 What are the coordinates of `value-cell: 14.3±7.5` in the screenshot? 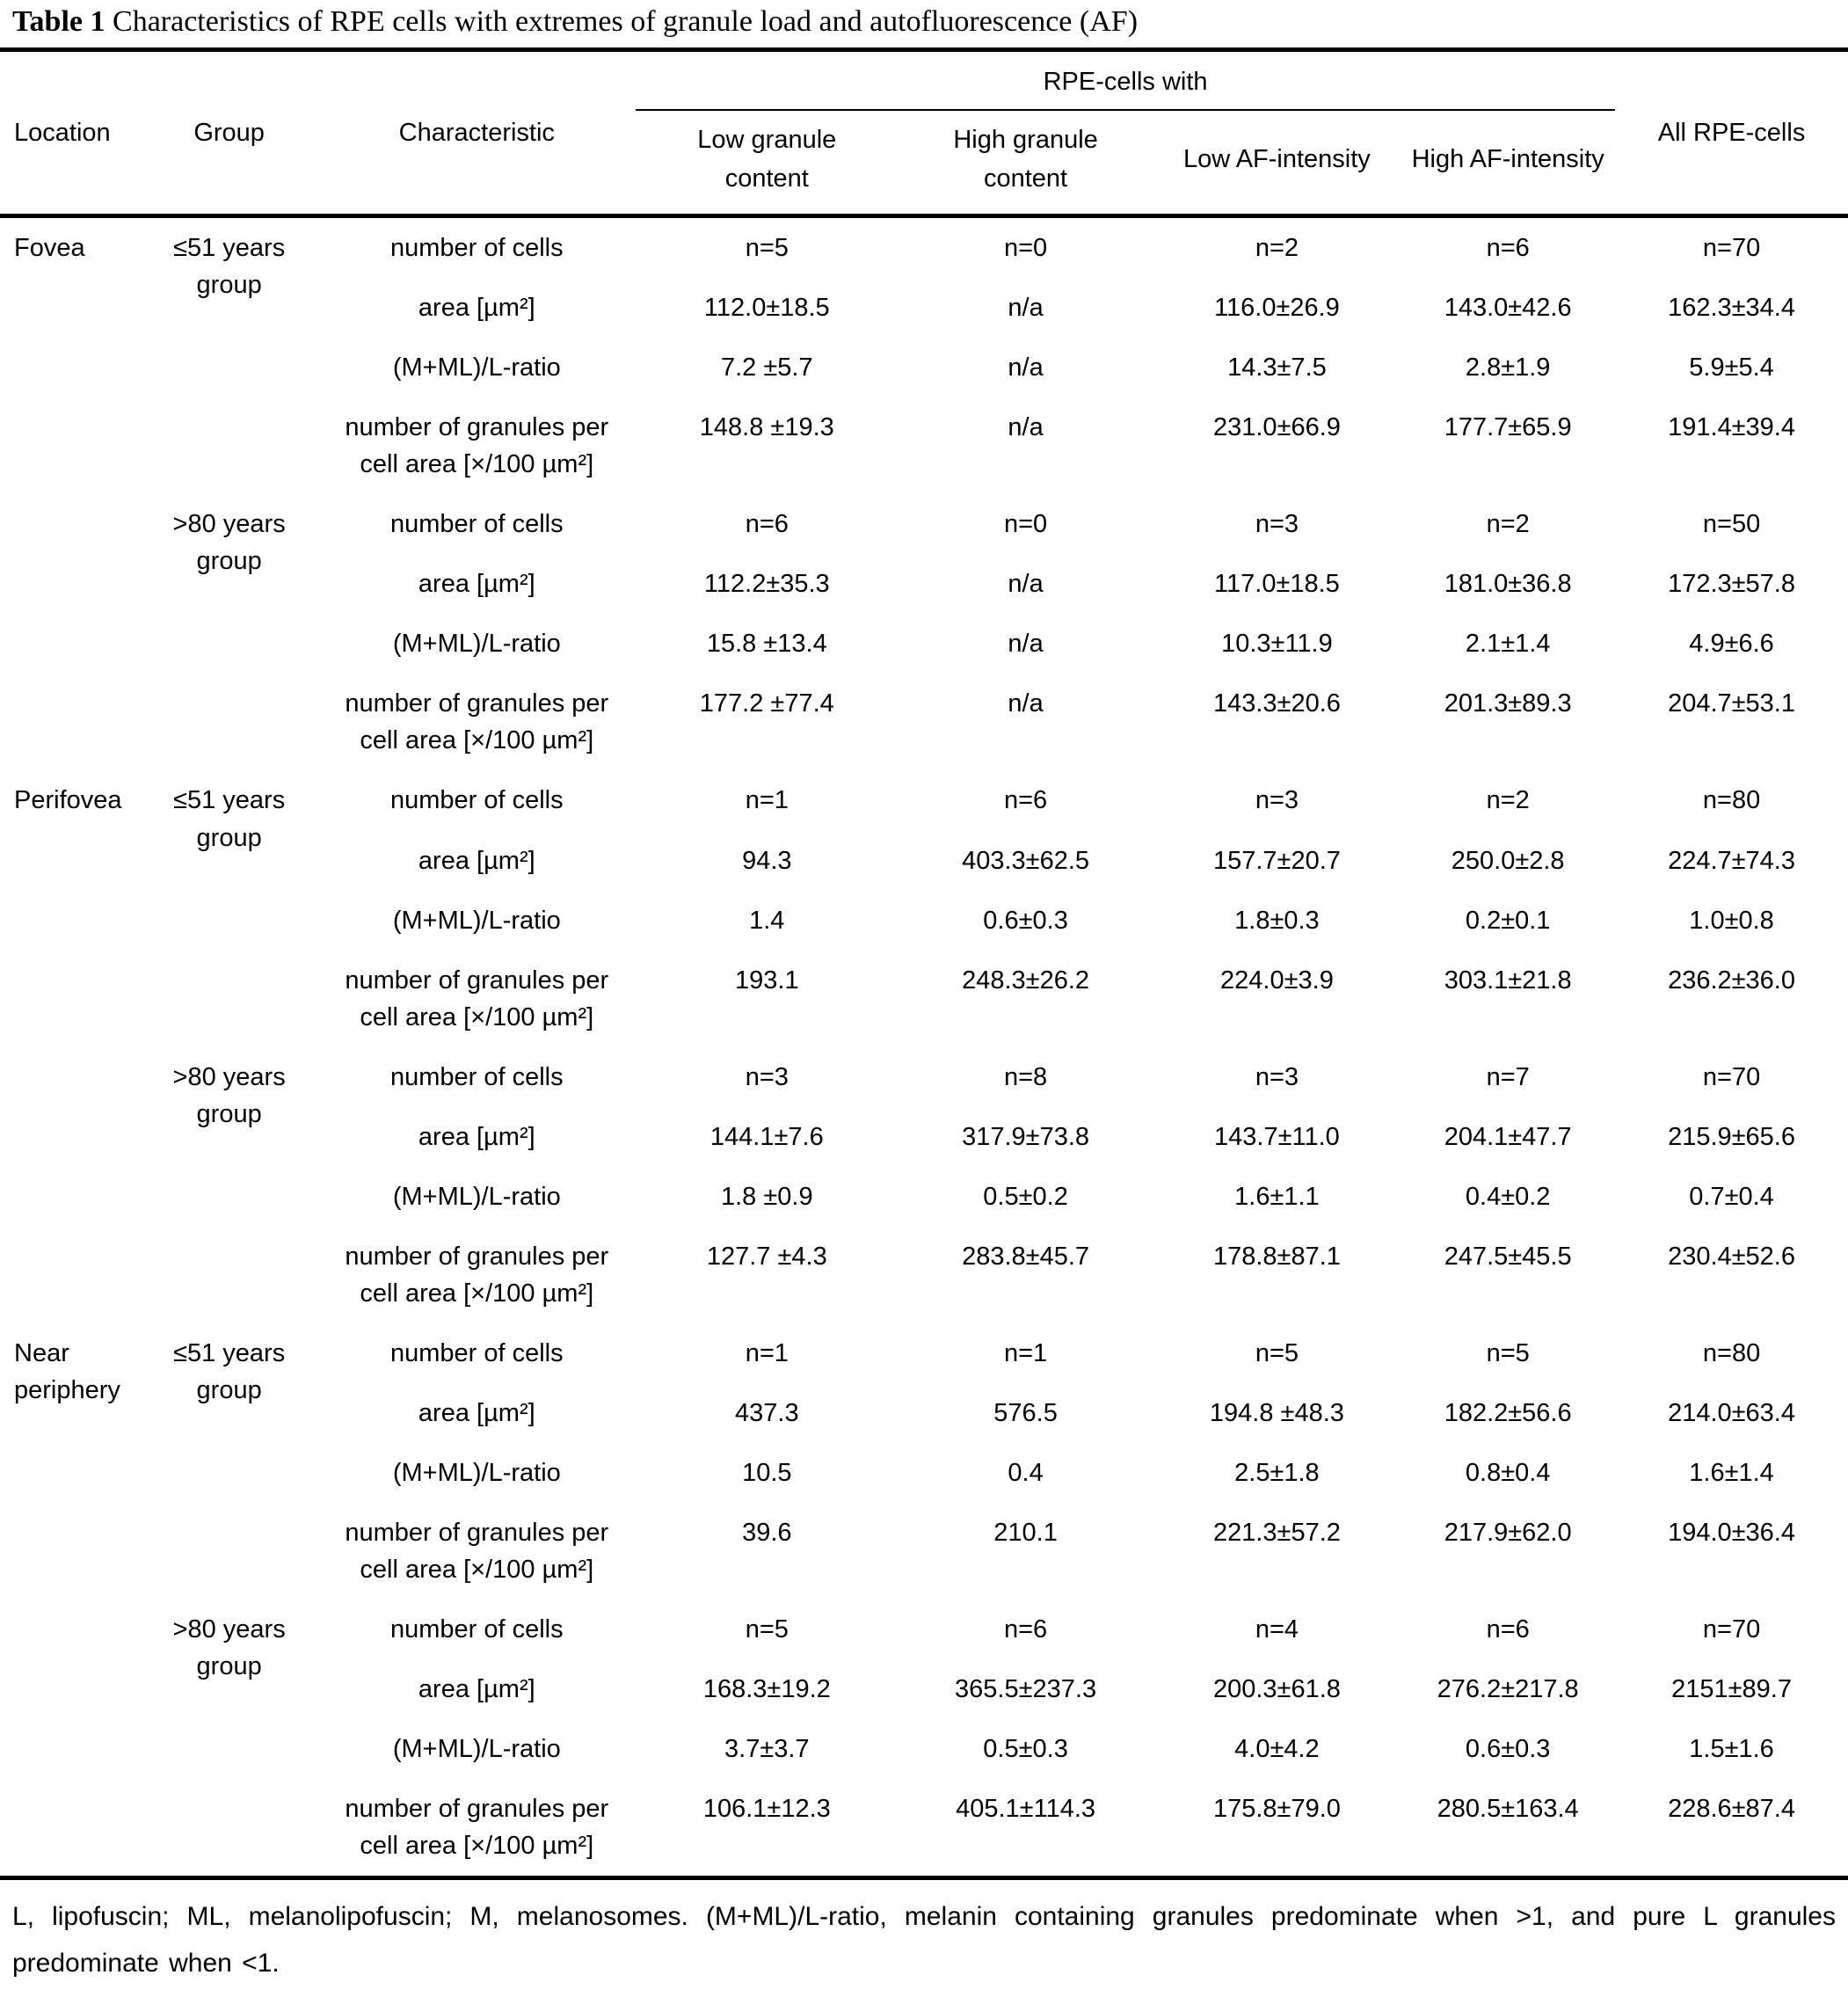 It's located at (1277, 368).